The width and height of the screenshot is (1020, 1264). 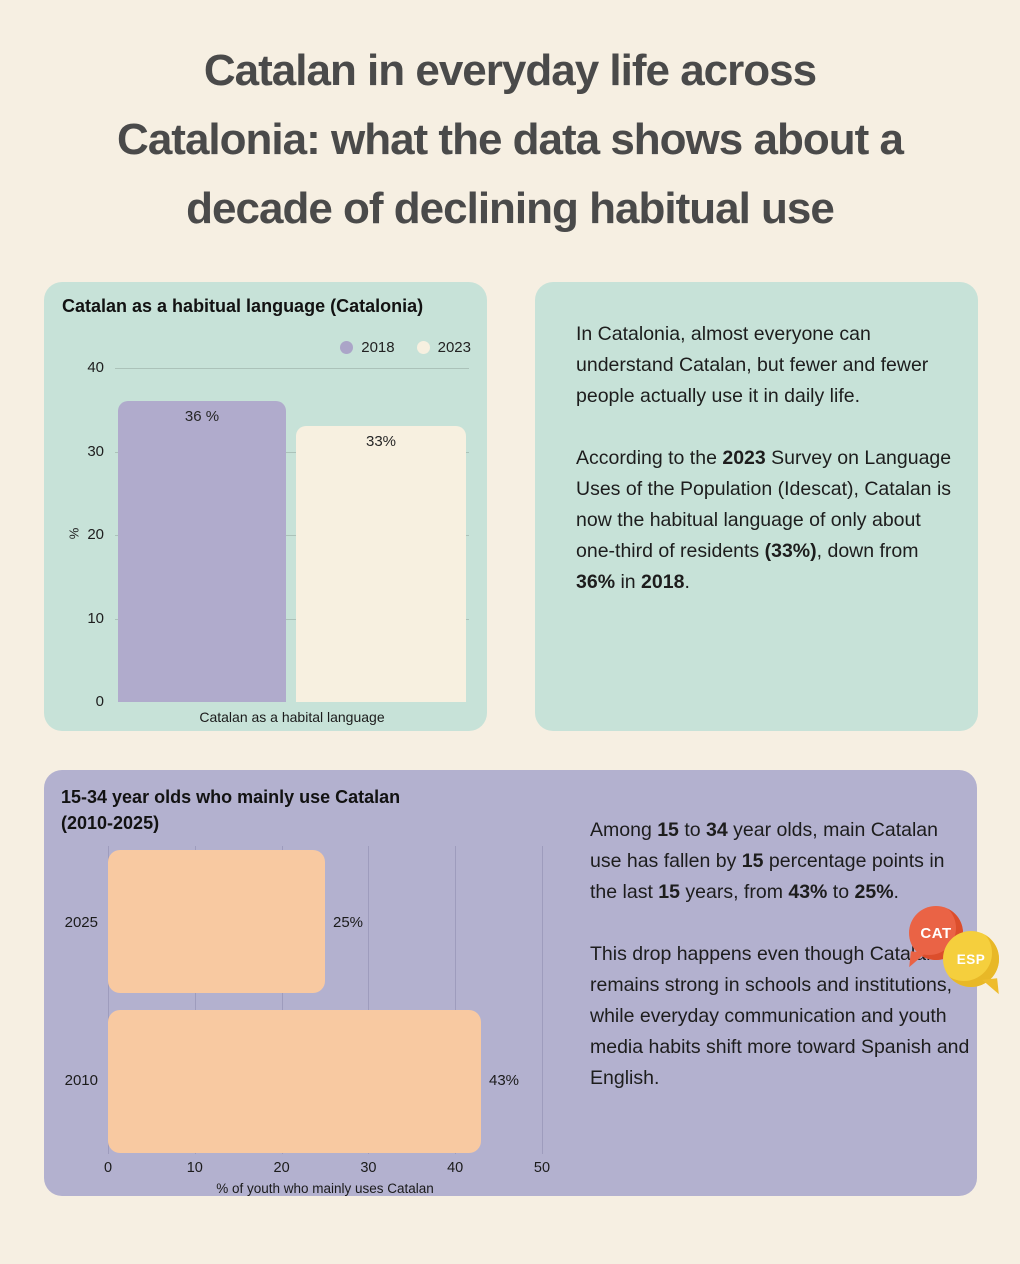 I want to click on y-tick-40: 40, so click(x=95, y=367).